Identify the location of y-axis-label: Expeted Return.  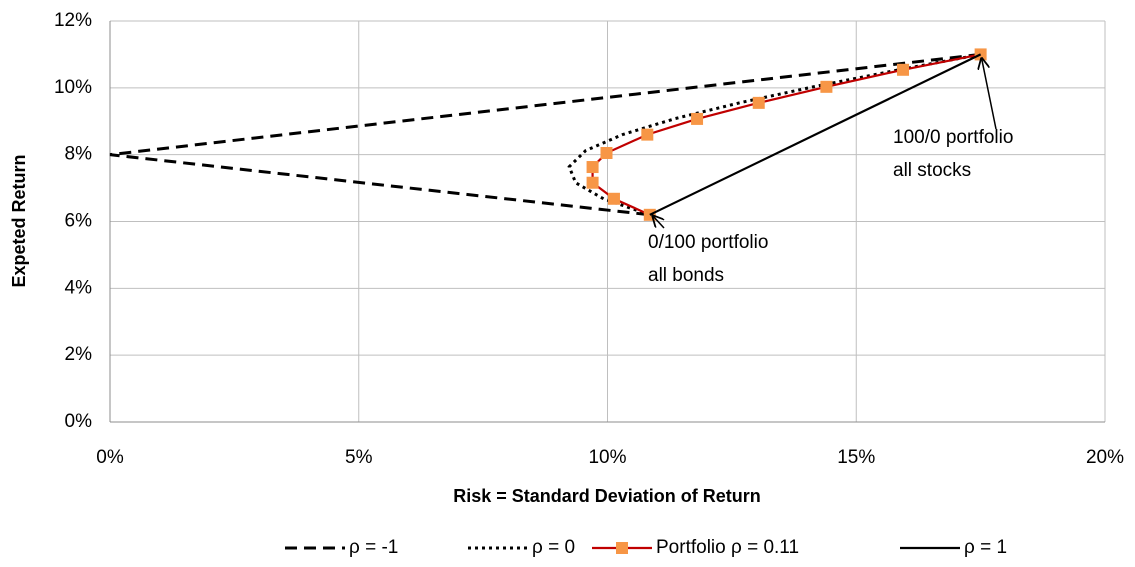
(19, 220).